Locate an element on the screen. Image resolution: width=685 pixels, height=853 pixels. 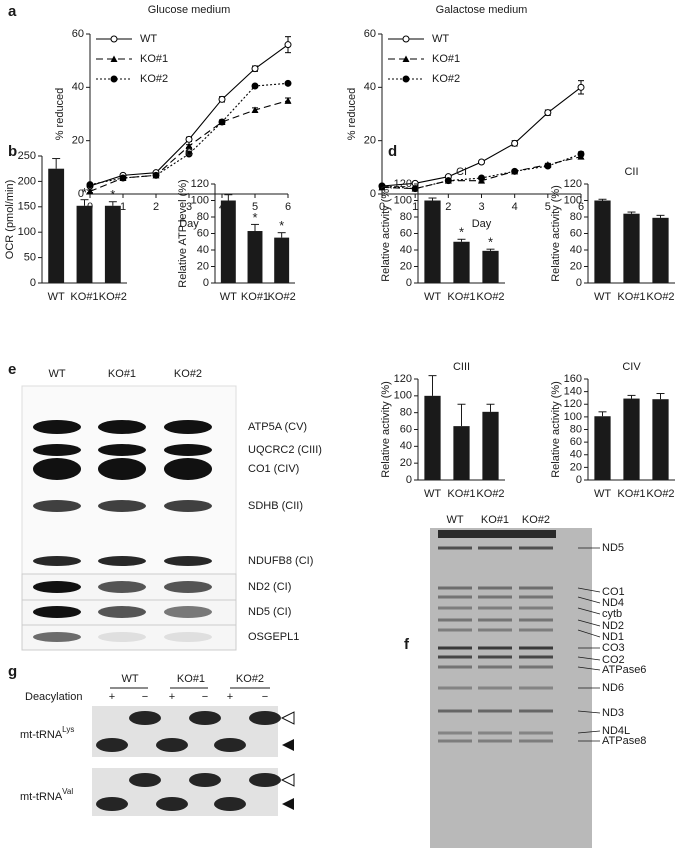
y-axis-label: Relative ATP level (%) is located at coordinates (183, 233).